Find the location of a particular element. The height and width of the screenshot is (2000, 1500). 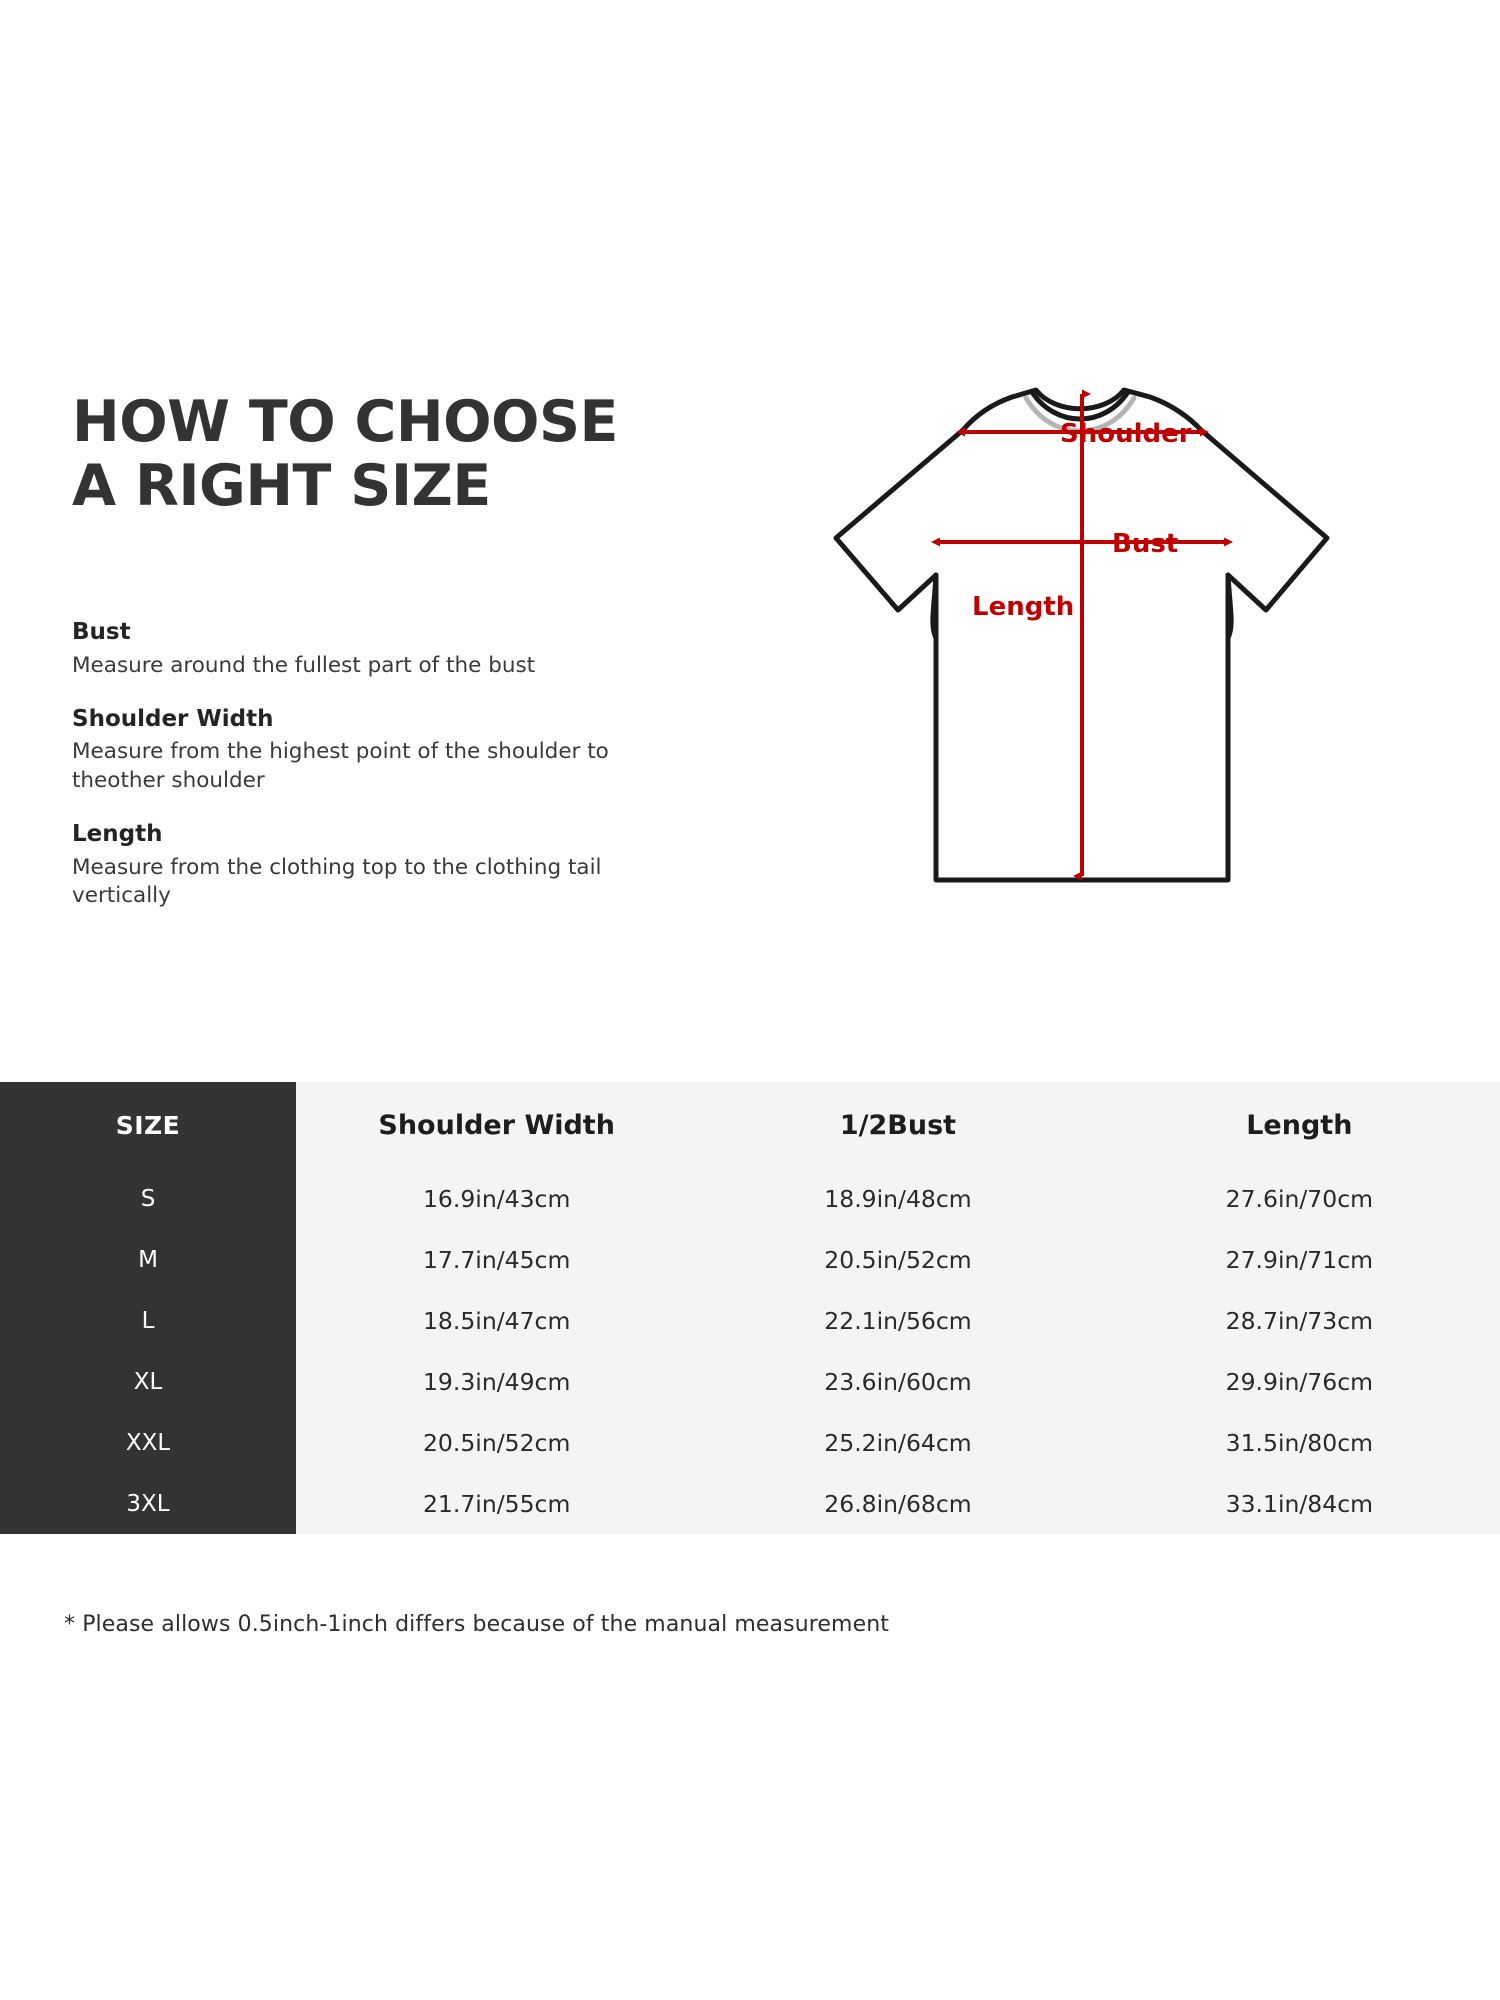

length-label: Length is located at coordinates (1023, 607).